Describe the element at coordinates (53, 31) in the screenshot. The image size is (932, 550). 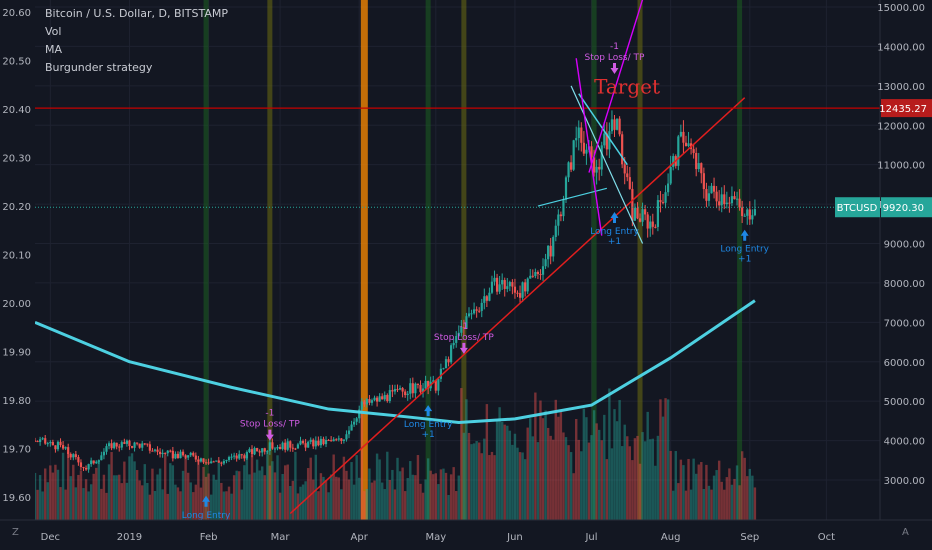
I see `legend-vol: Vol` at that location.